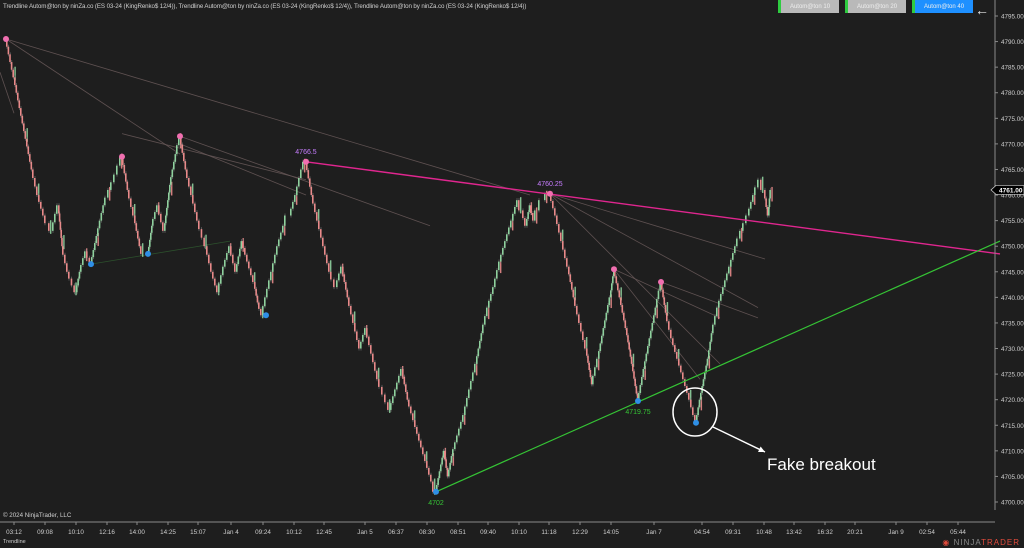  I want to click on price-tick-label: 4760.00, so click(1012, 196).